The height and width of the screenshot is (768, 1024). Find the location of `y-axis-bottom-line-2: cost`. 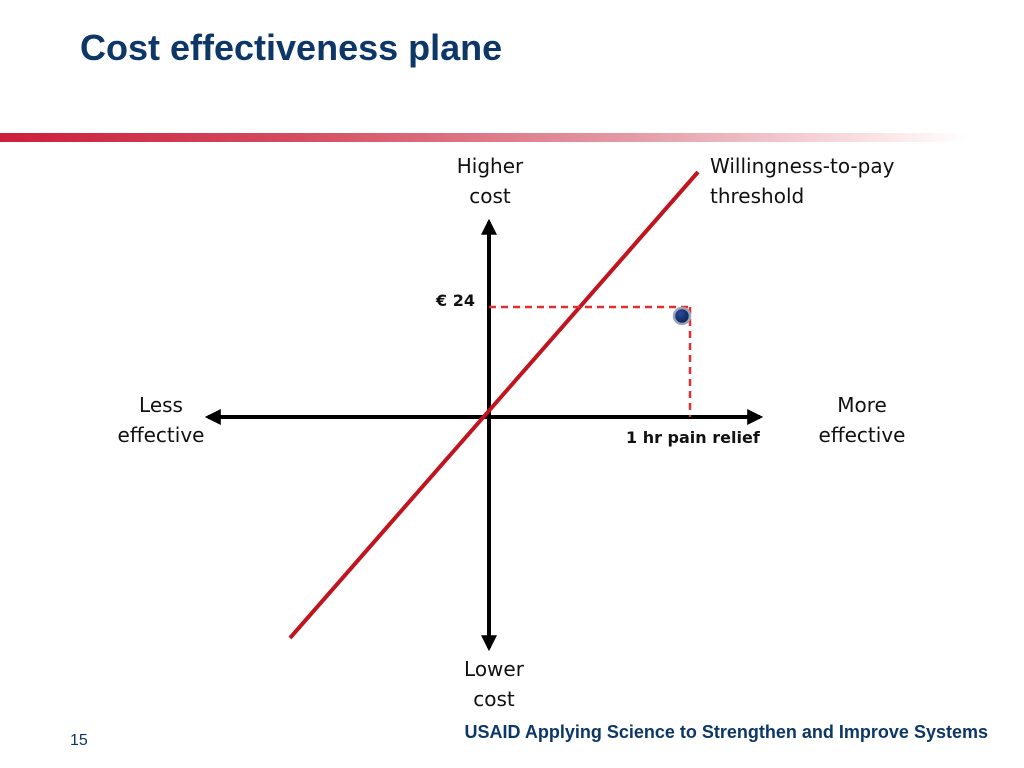

y-axis-bottom-line-2: cost is located at coordinates (494, 699).